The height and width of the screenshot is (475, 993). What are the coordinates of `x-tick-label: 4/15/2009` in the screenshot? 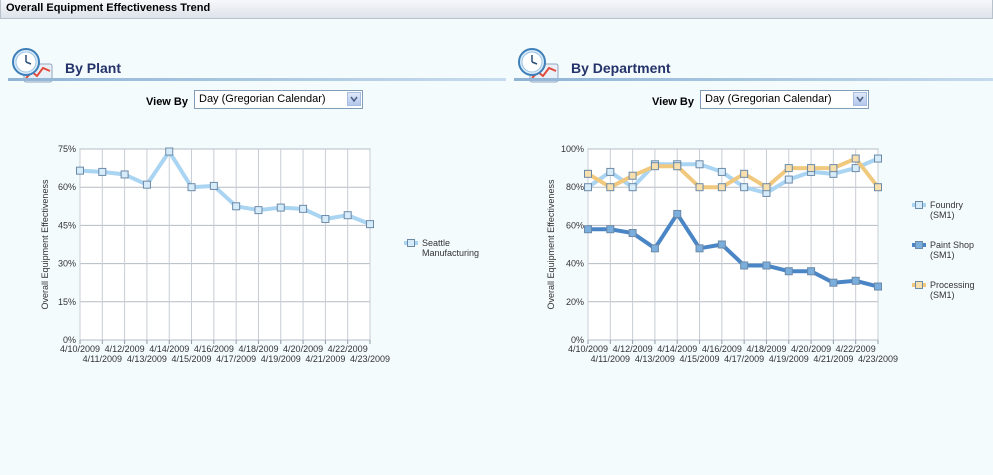 It's located at (700, 359).